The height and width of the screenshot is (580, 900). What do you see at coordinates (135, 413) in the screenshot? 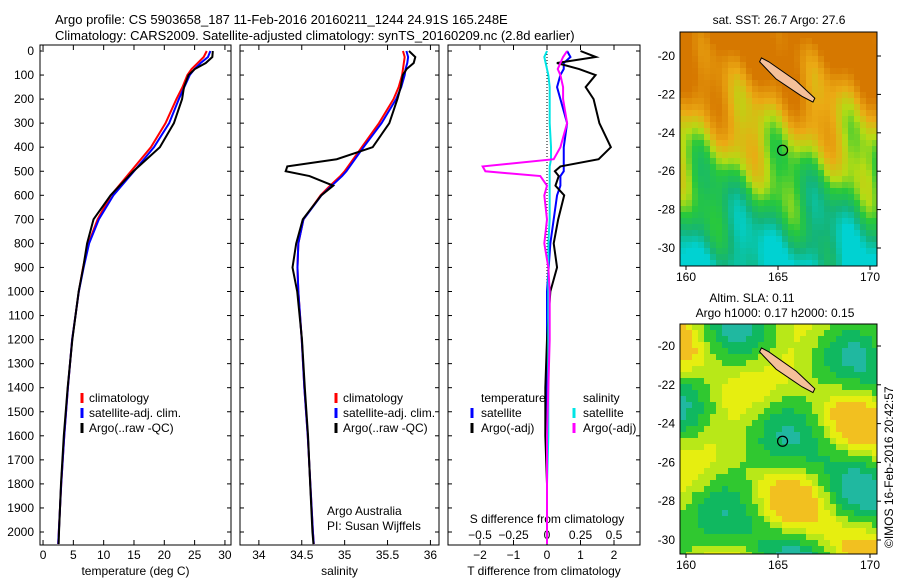
I see `legend-label: satellite-adj. clim.` at bounding box center [135, 413].